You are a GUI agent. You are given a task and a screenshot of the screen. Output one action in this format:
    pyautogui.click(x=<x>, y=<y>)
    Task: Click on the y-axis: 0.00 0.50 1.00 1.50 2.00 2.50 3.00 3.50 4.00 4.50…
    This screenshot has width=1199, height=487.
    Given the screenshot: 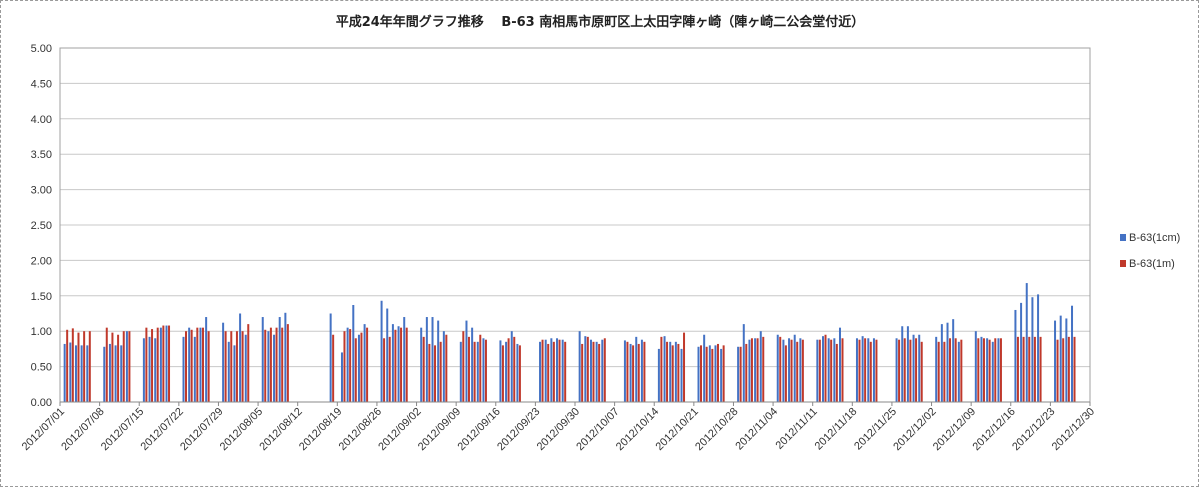 What is the action you would take?
    pyautogui.click(x=41, y=226)
    